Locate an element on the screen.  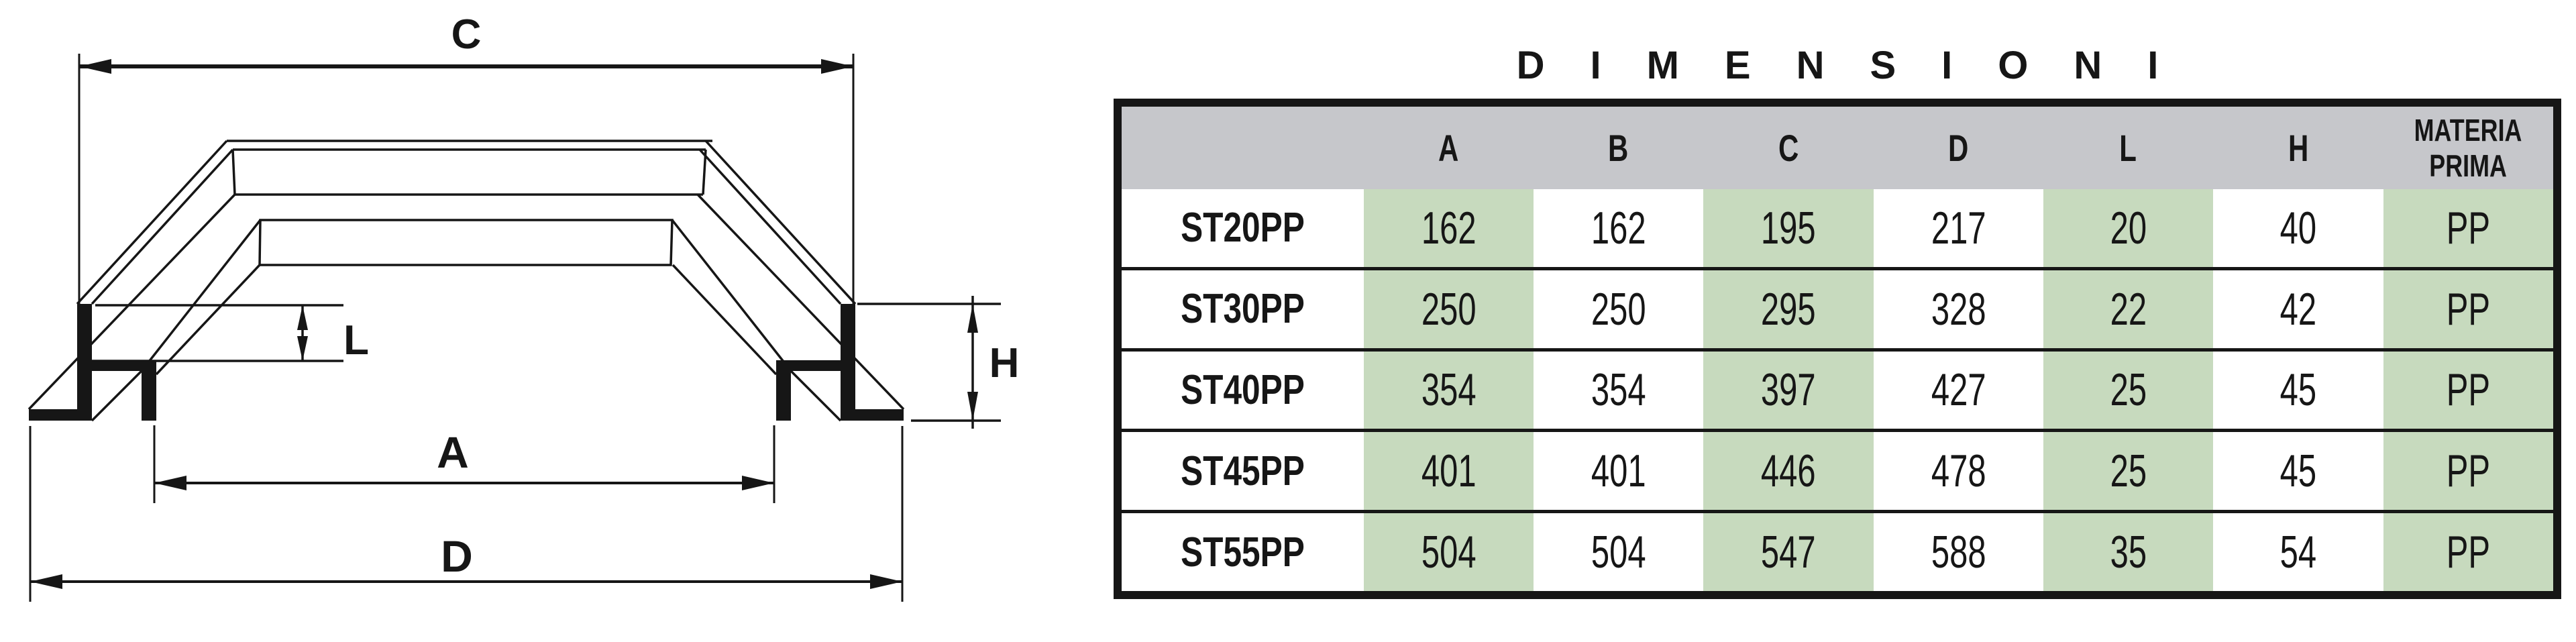
cell-a: 354 is located at coordinates (1448, 390).